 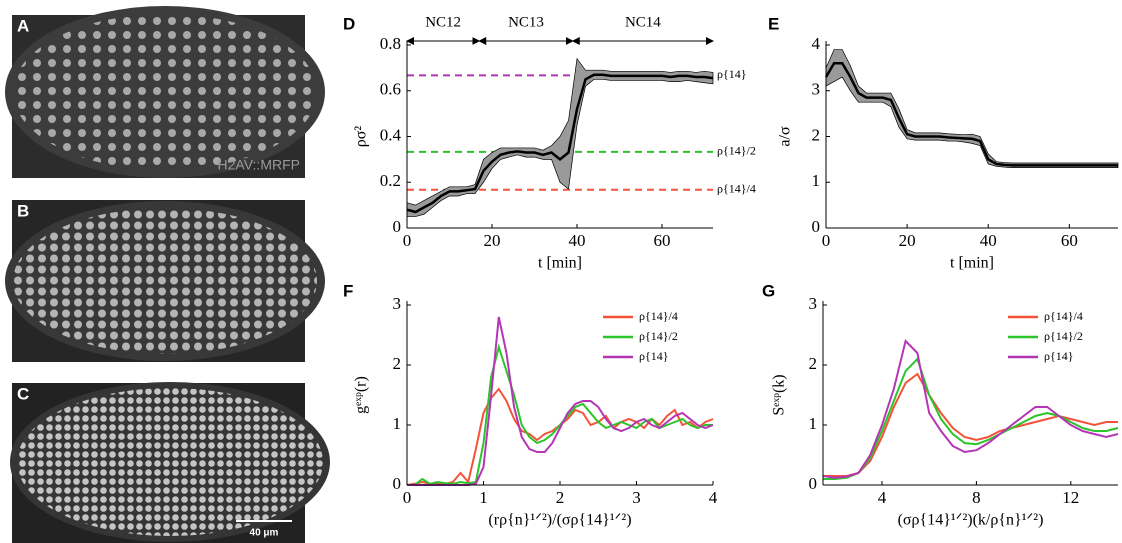 What do you see at coordinates (443, 22) in the screenshot?
I see `phase-label: NC12` at bounding box center [443, 22].